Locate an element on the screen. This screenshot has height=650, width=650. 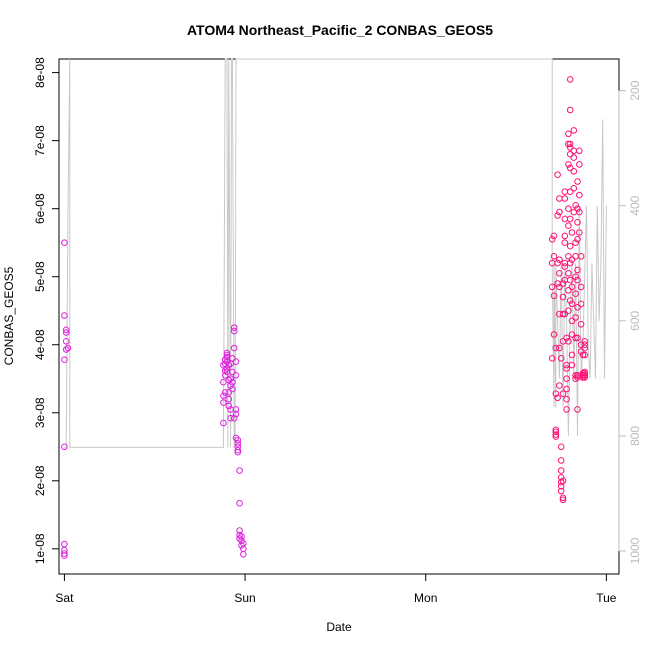
y-tick-label: 1e-08 is located at coordinates (40, 548).